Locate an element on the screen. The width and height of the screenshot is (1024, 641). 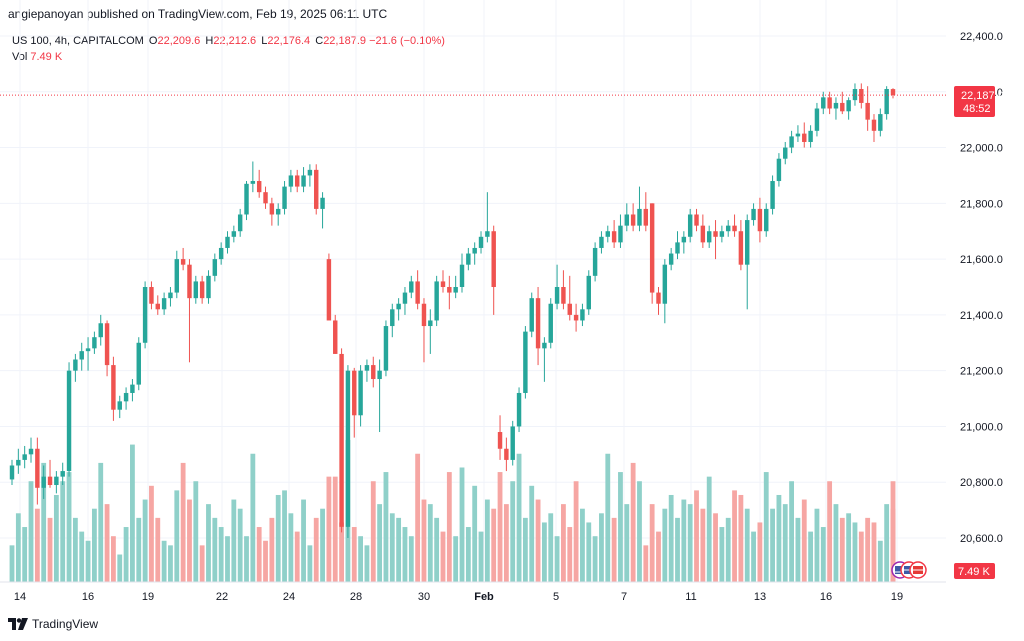
x-tick-label: 28 is located at coordinates (356, 597).